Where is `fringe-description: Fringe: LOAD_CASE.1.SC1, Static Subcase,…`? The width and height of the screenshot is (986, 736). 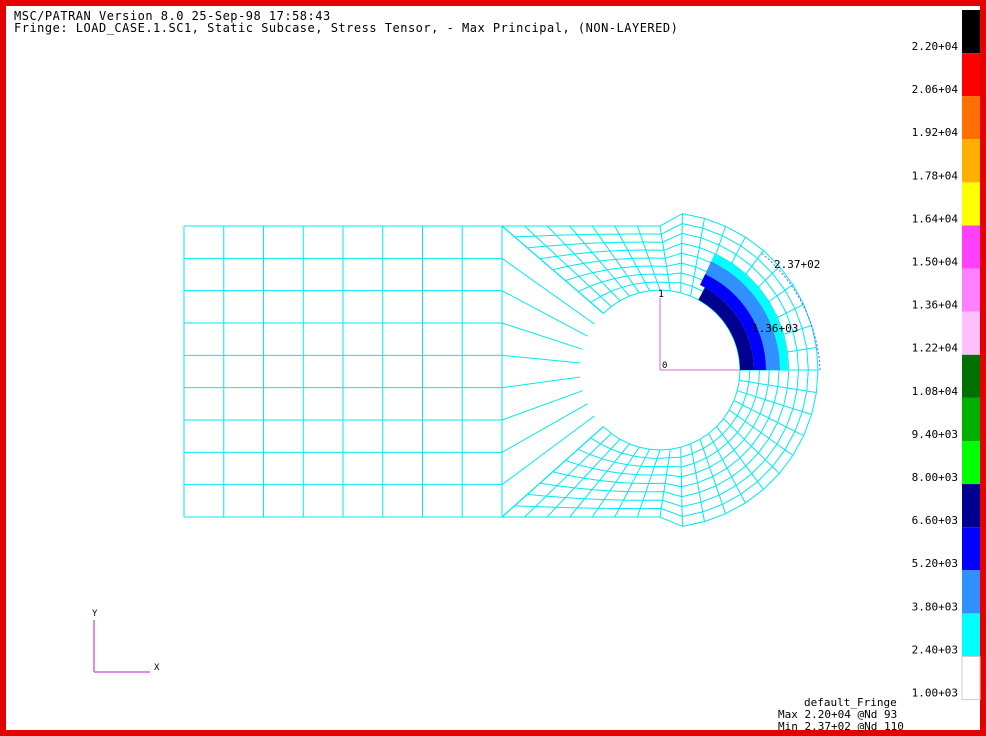
fringe-description: Fringe: LOAD_CASE.1.SC1, Static Subcase,… is located at coordinates (346, 28).